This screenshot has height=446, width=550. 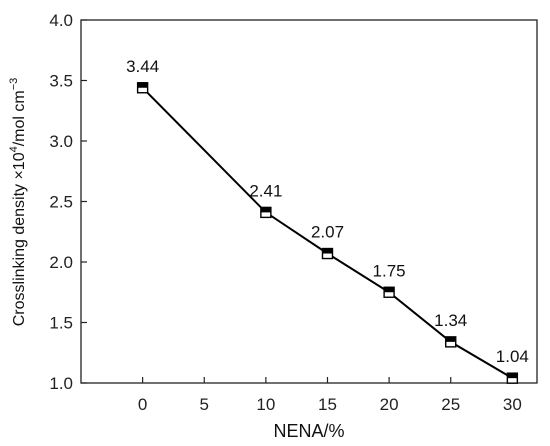 I want to click on x-tick-label: 5, so click(x=204, y=404).